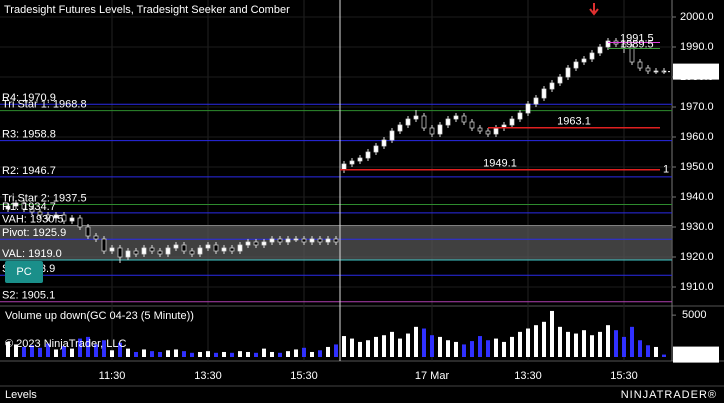  I want to click on y-tick-label: 1940.0, so click(697, 197).